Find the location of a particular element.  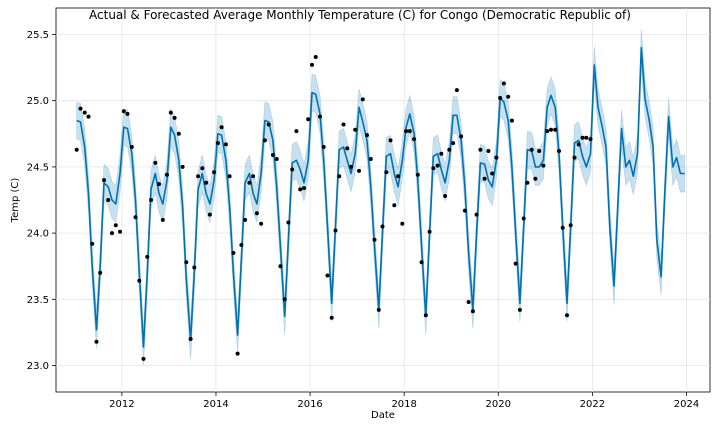

y-axis-ticks: 23.0 23.5 24.0 24.5 25.0 25.5 is located at coordinates (41, 201).